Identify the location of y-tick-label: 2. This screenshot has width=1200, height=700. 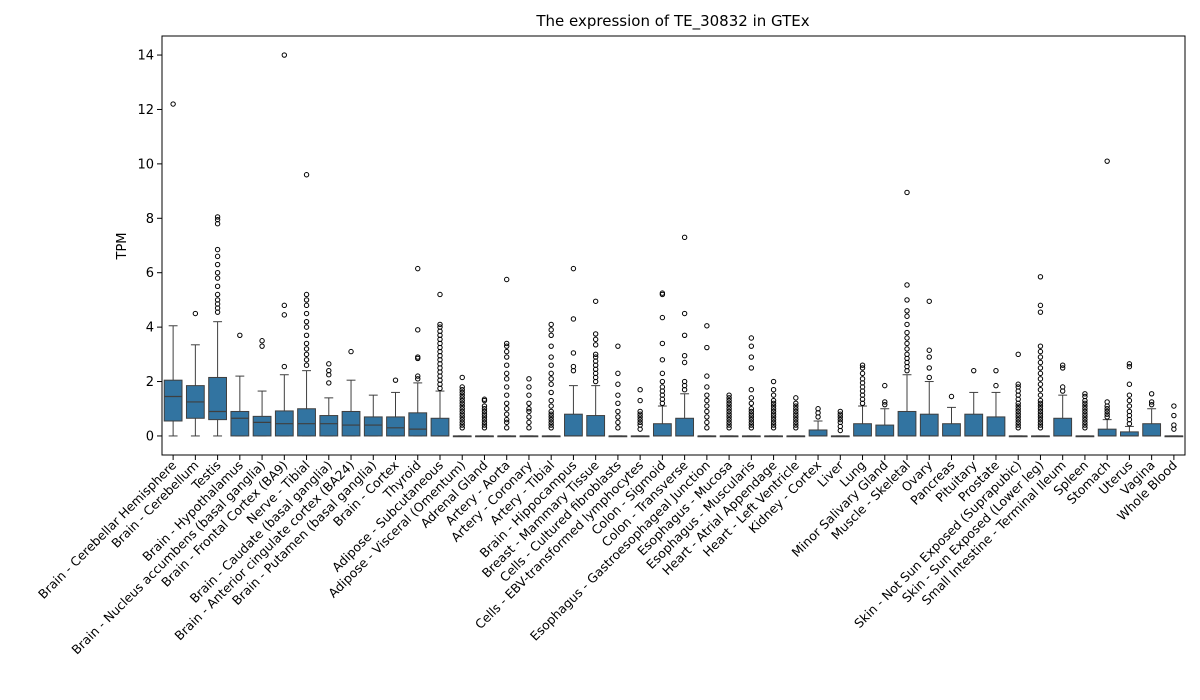
(150, 382).